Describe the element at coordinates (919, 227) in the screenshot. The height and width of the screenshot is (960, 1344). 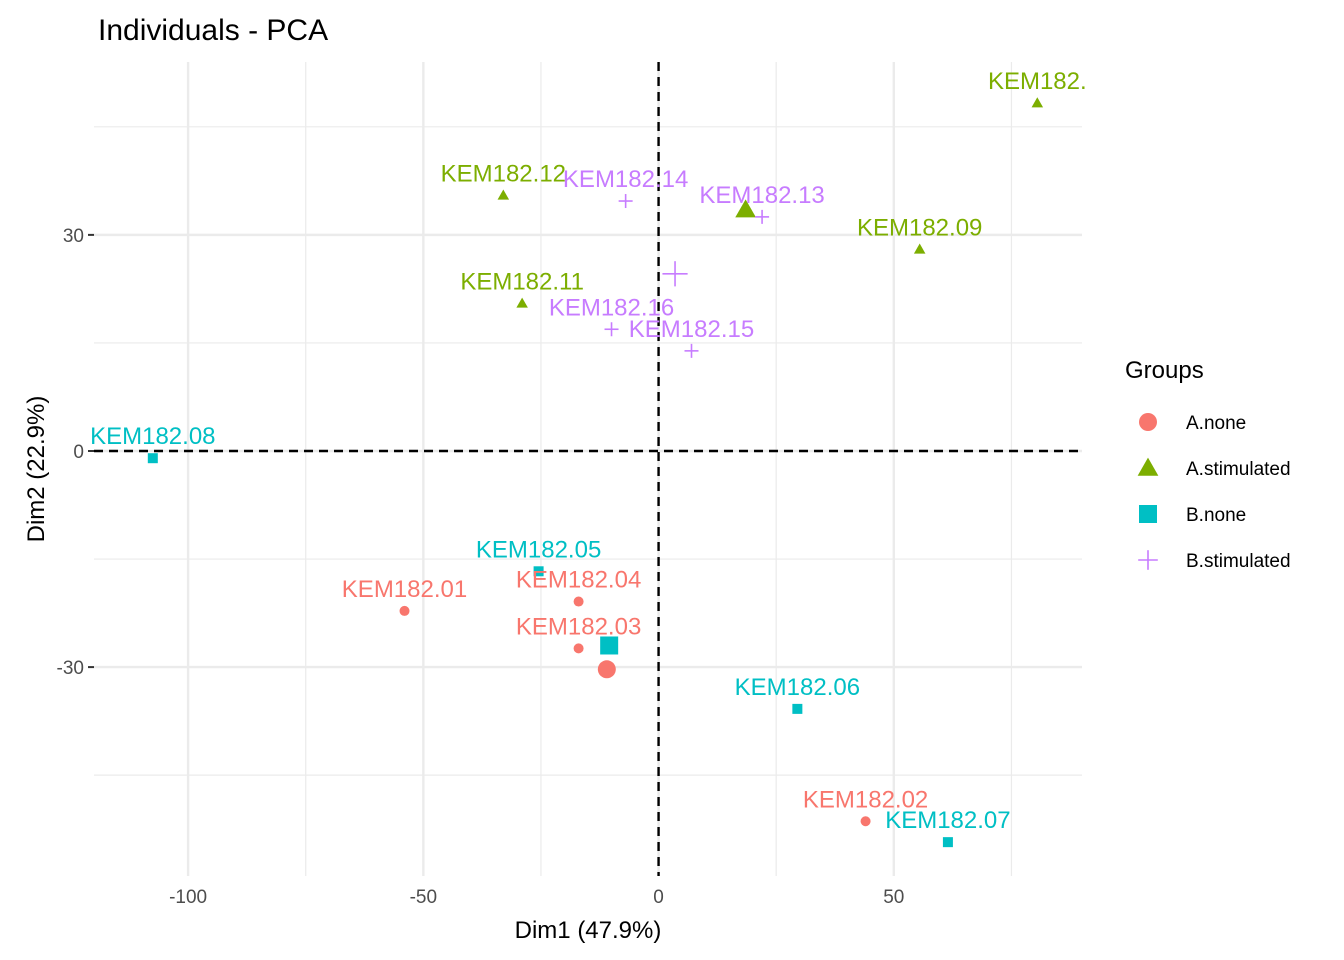
I see `point-label: KEM182.09` at that location.